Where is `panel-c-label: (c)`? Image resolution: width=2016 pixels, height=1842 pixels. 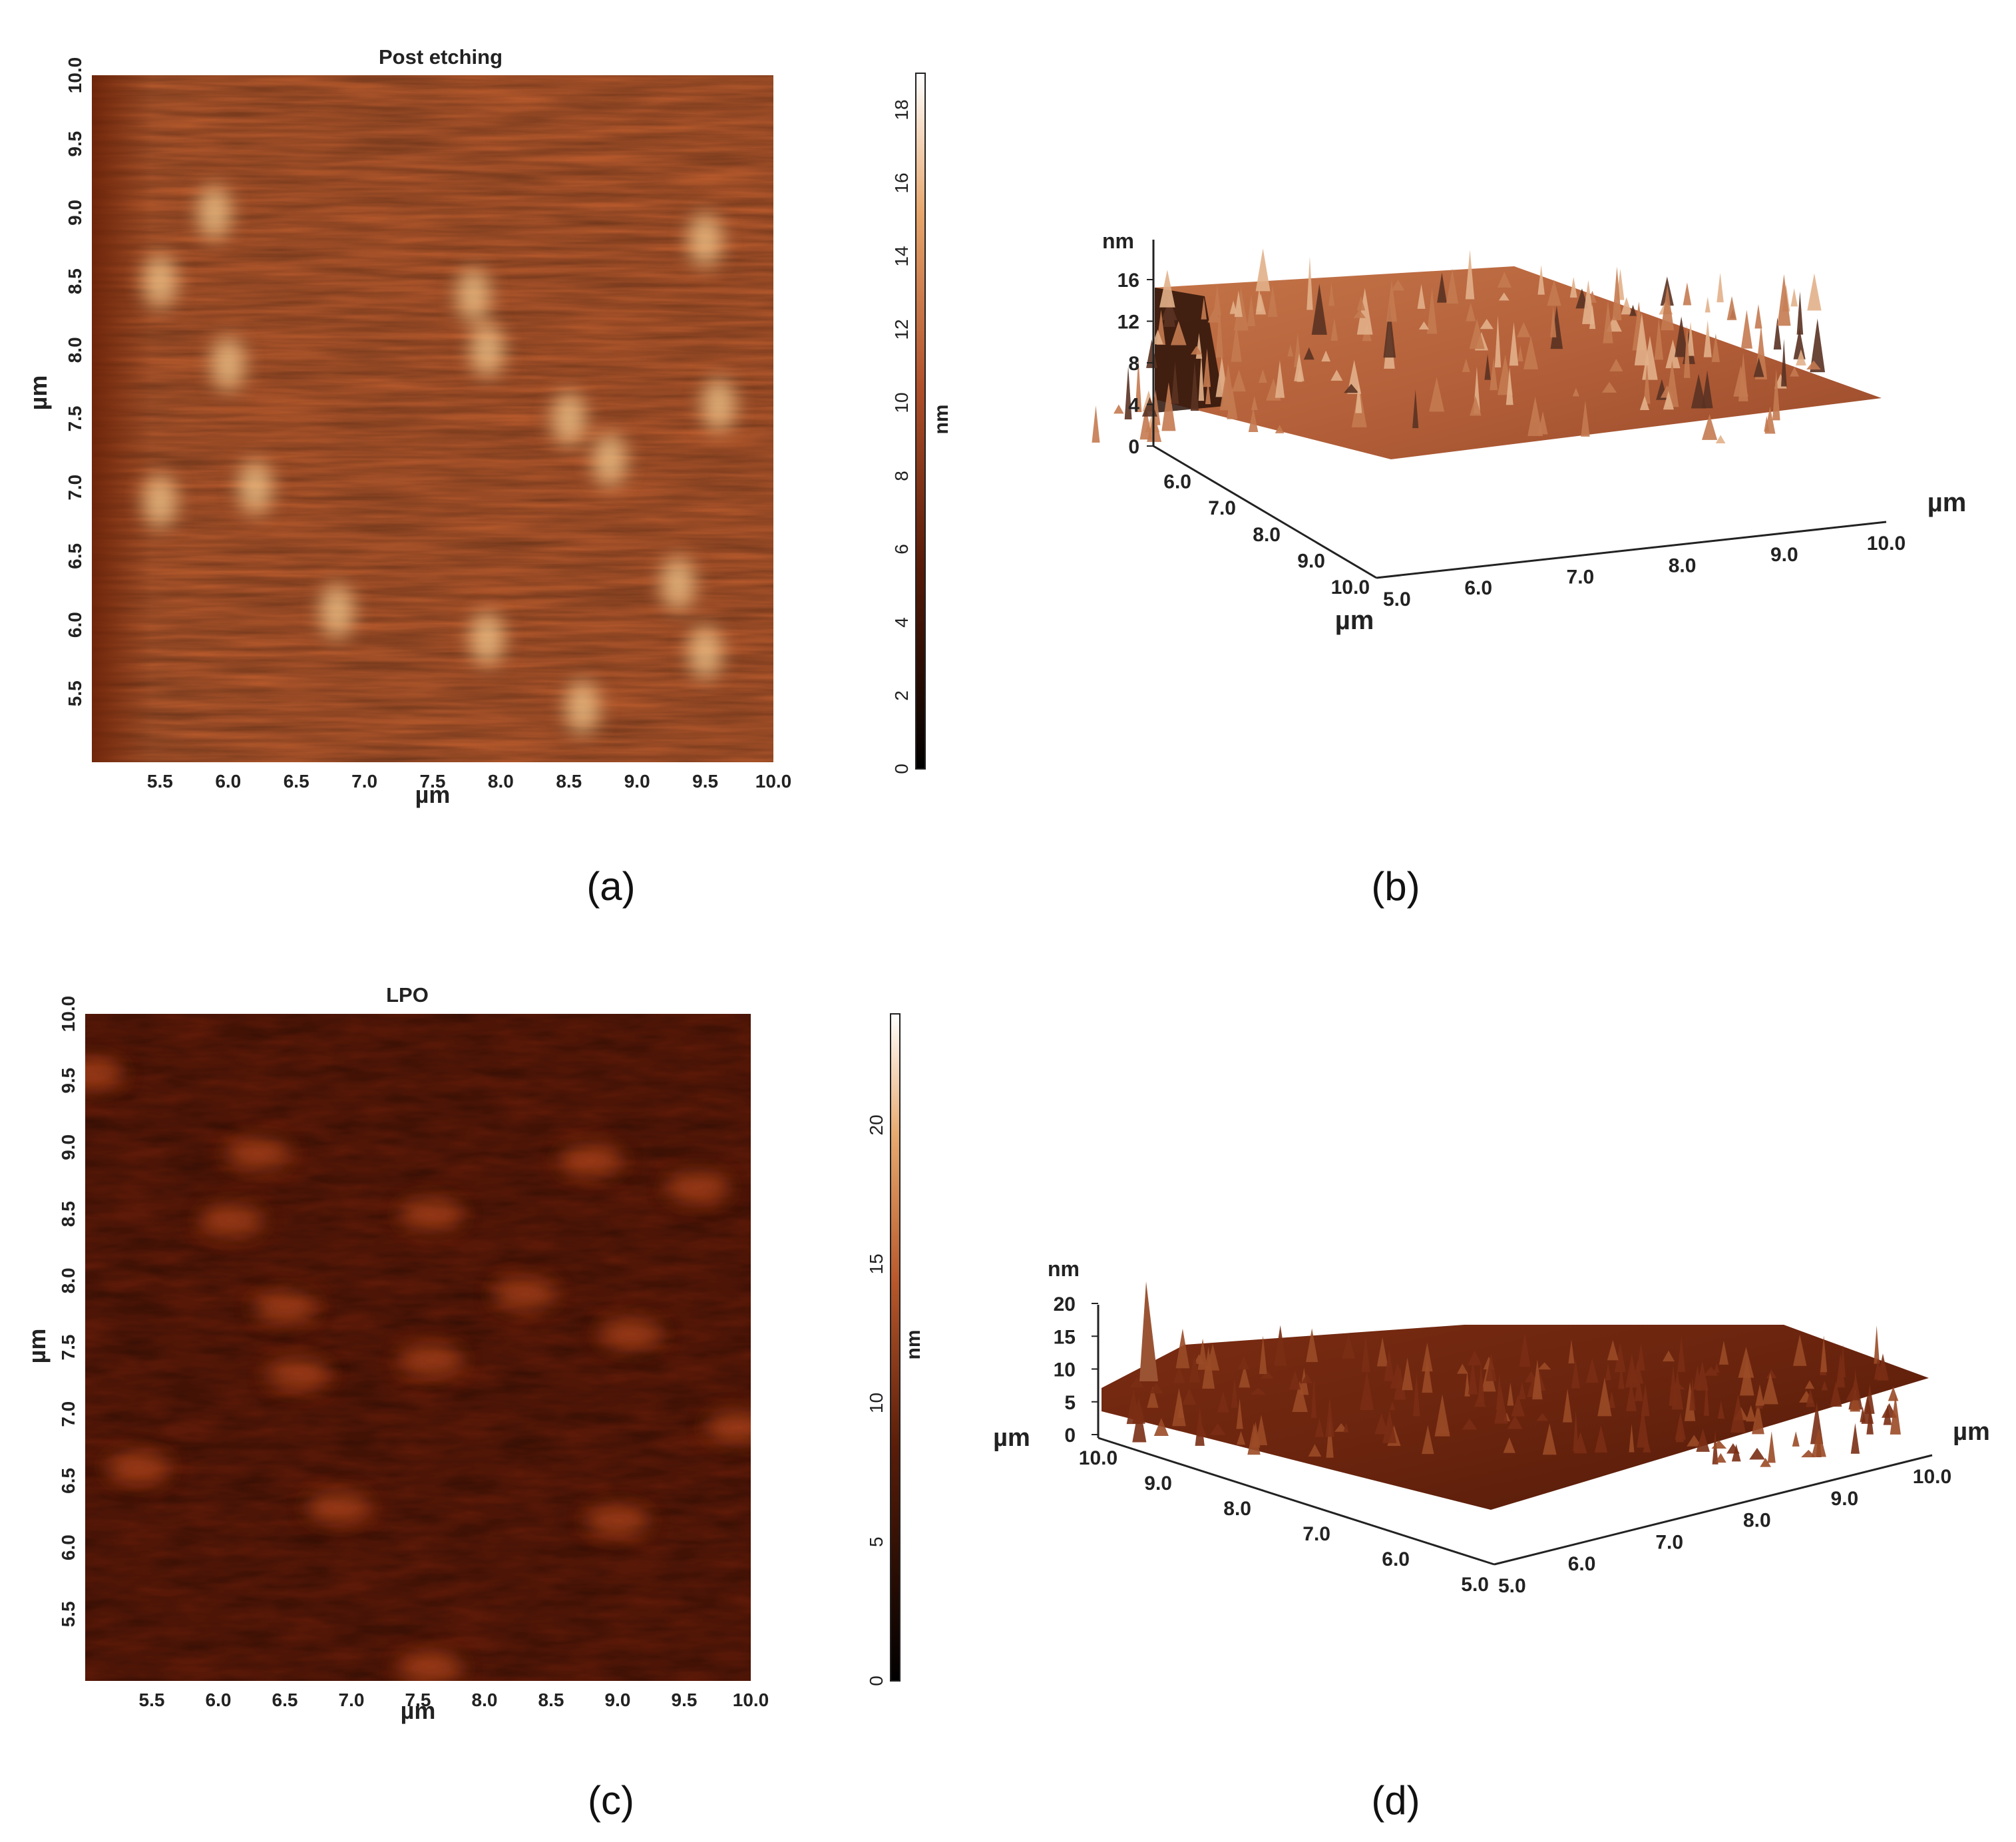
panel-c-label: (c) is located at coordinates (611, 1800).